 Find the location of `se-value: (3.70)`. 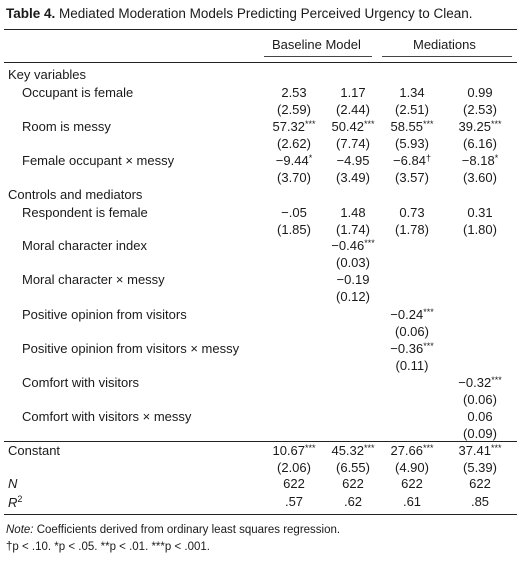

se-value: (3.70) is located at coordinates (294, 177).